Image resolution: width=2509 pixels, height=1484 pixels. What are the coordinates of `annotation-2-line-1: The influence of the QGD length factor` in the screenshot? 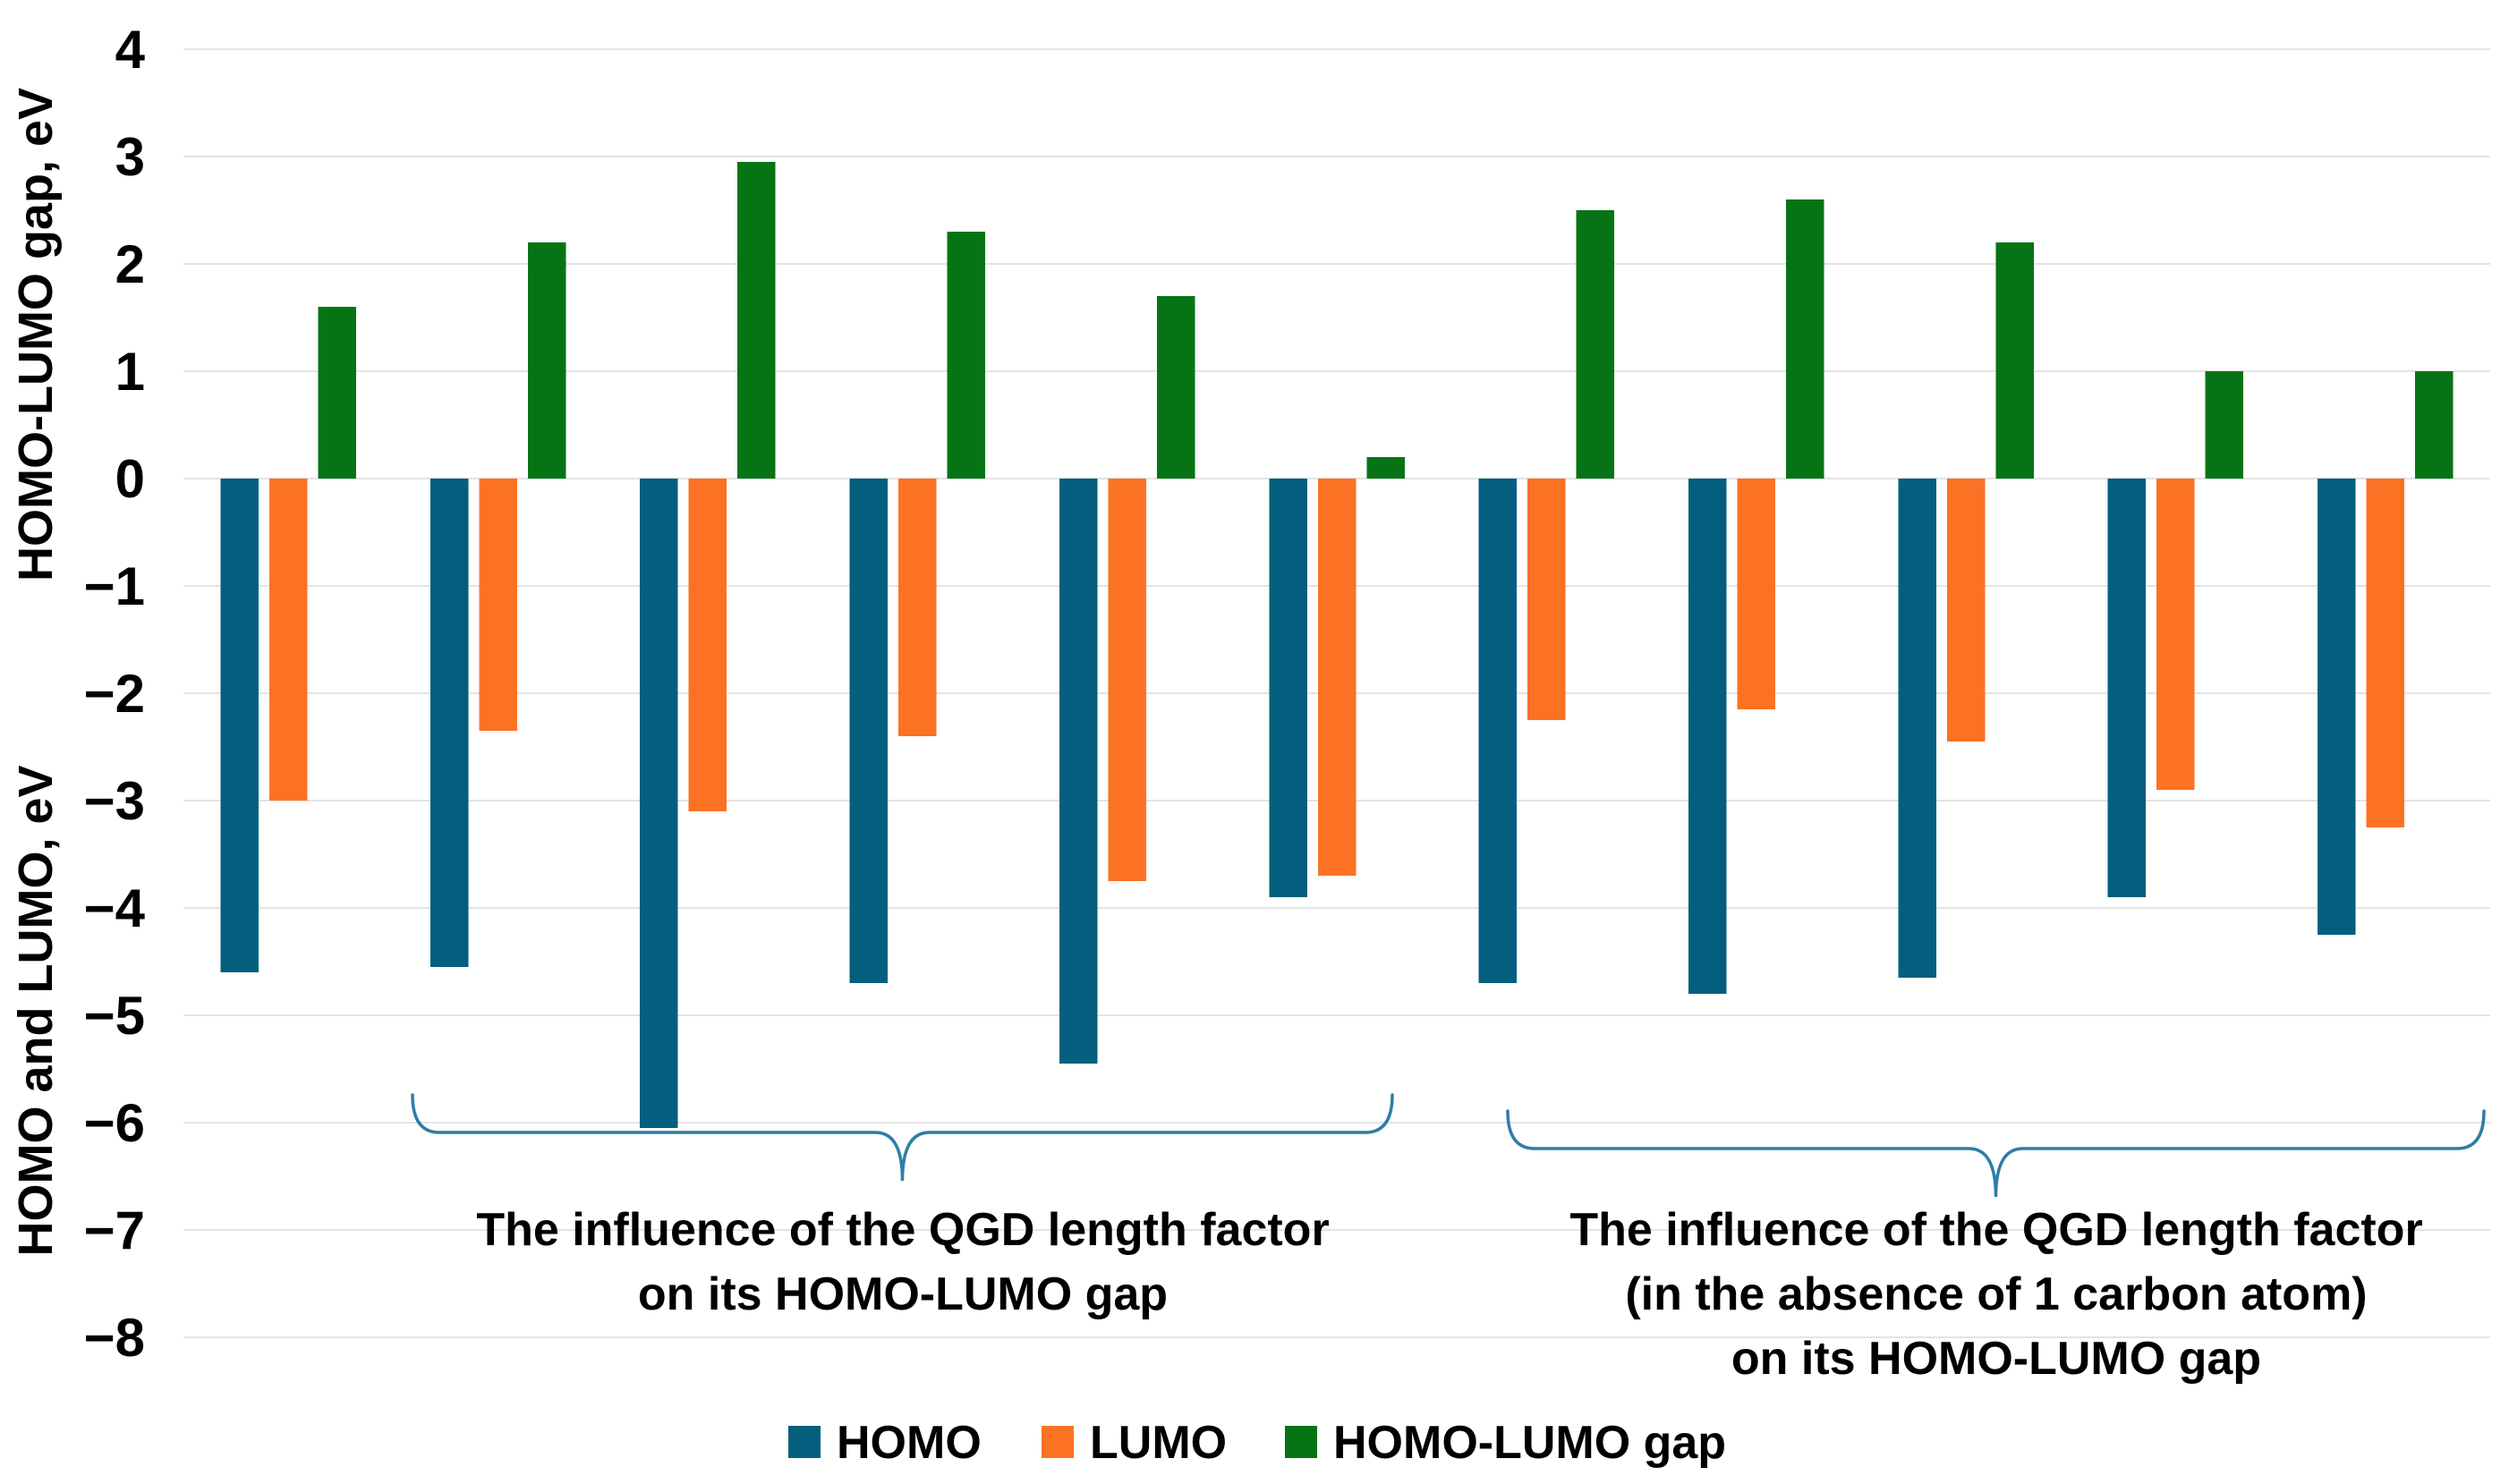 It's located at (1995, 1230).